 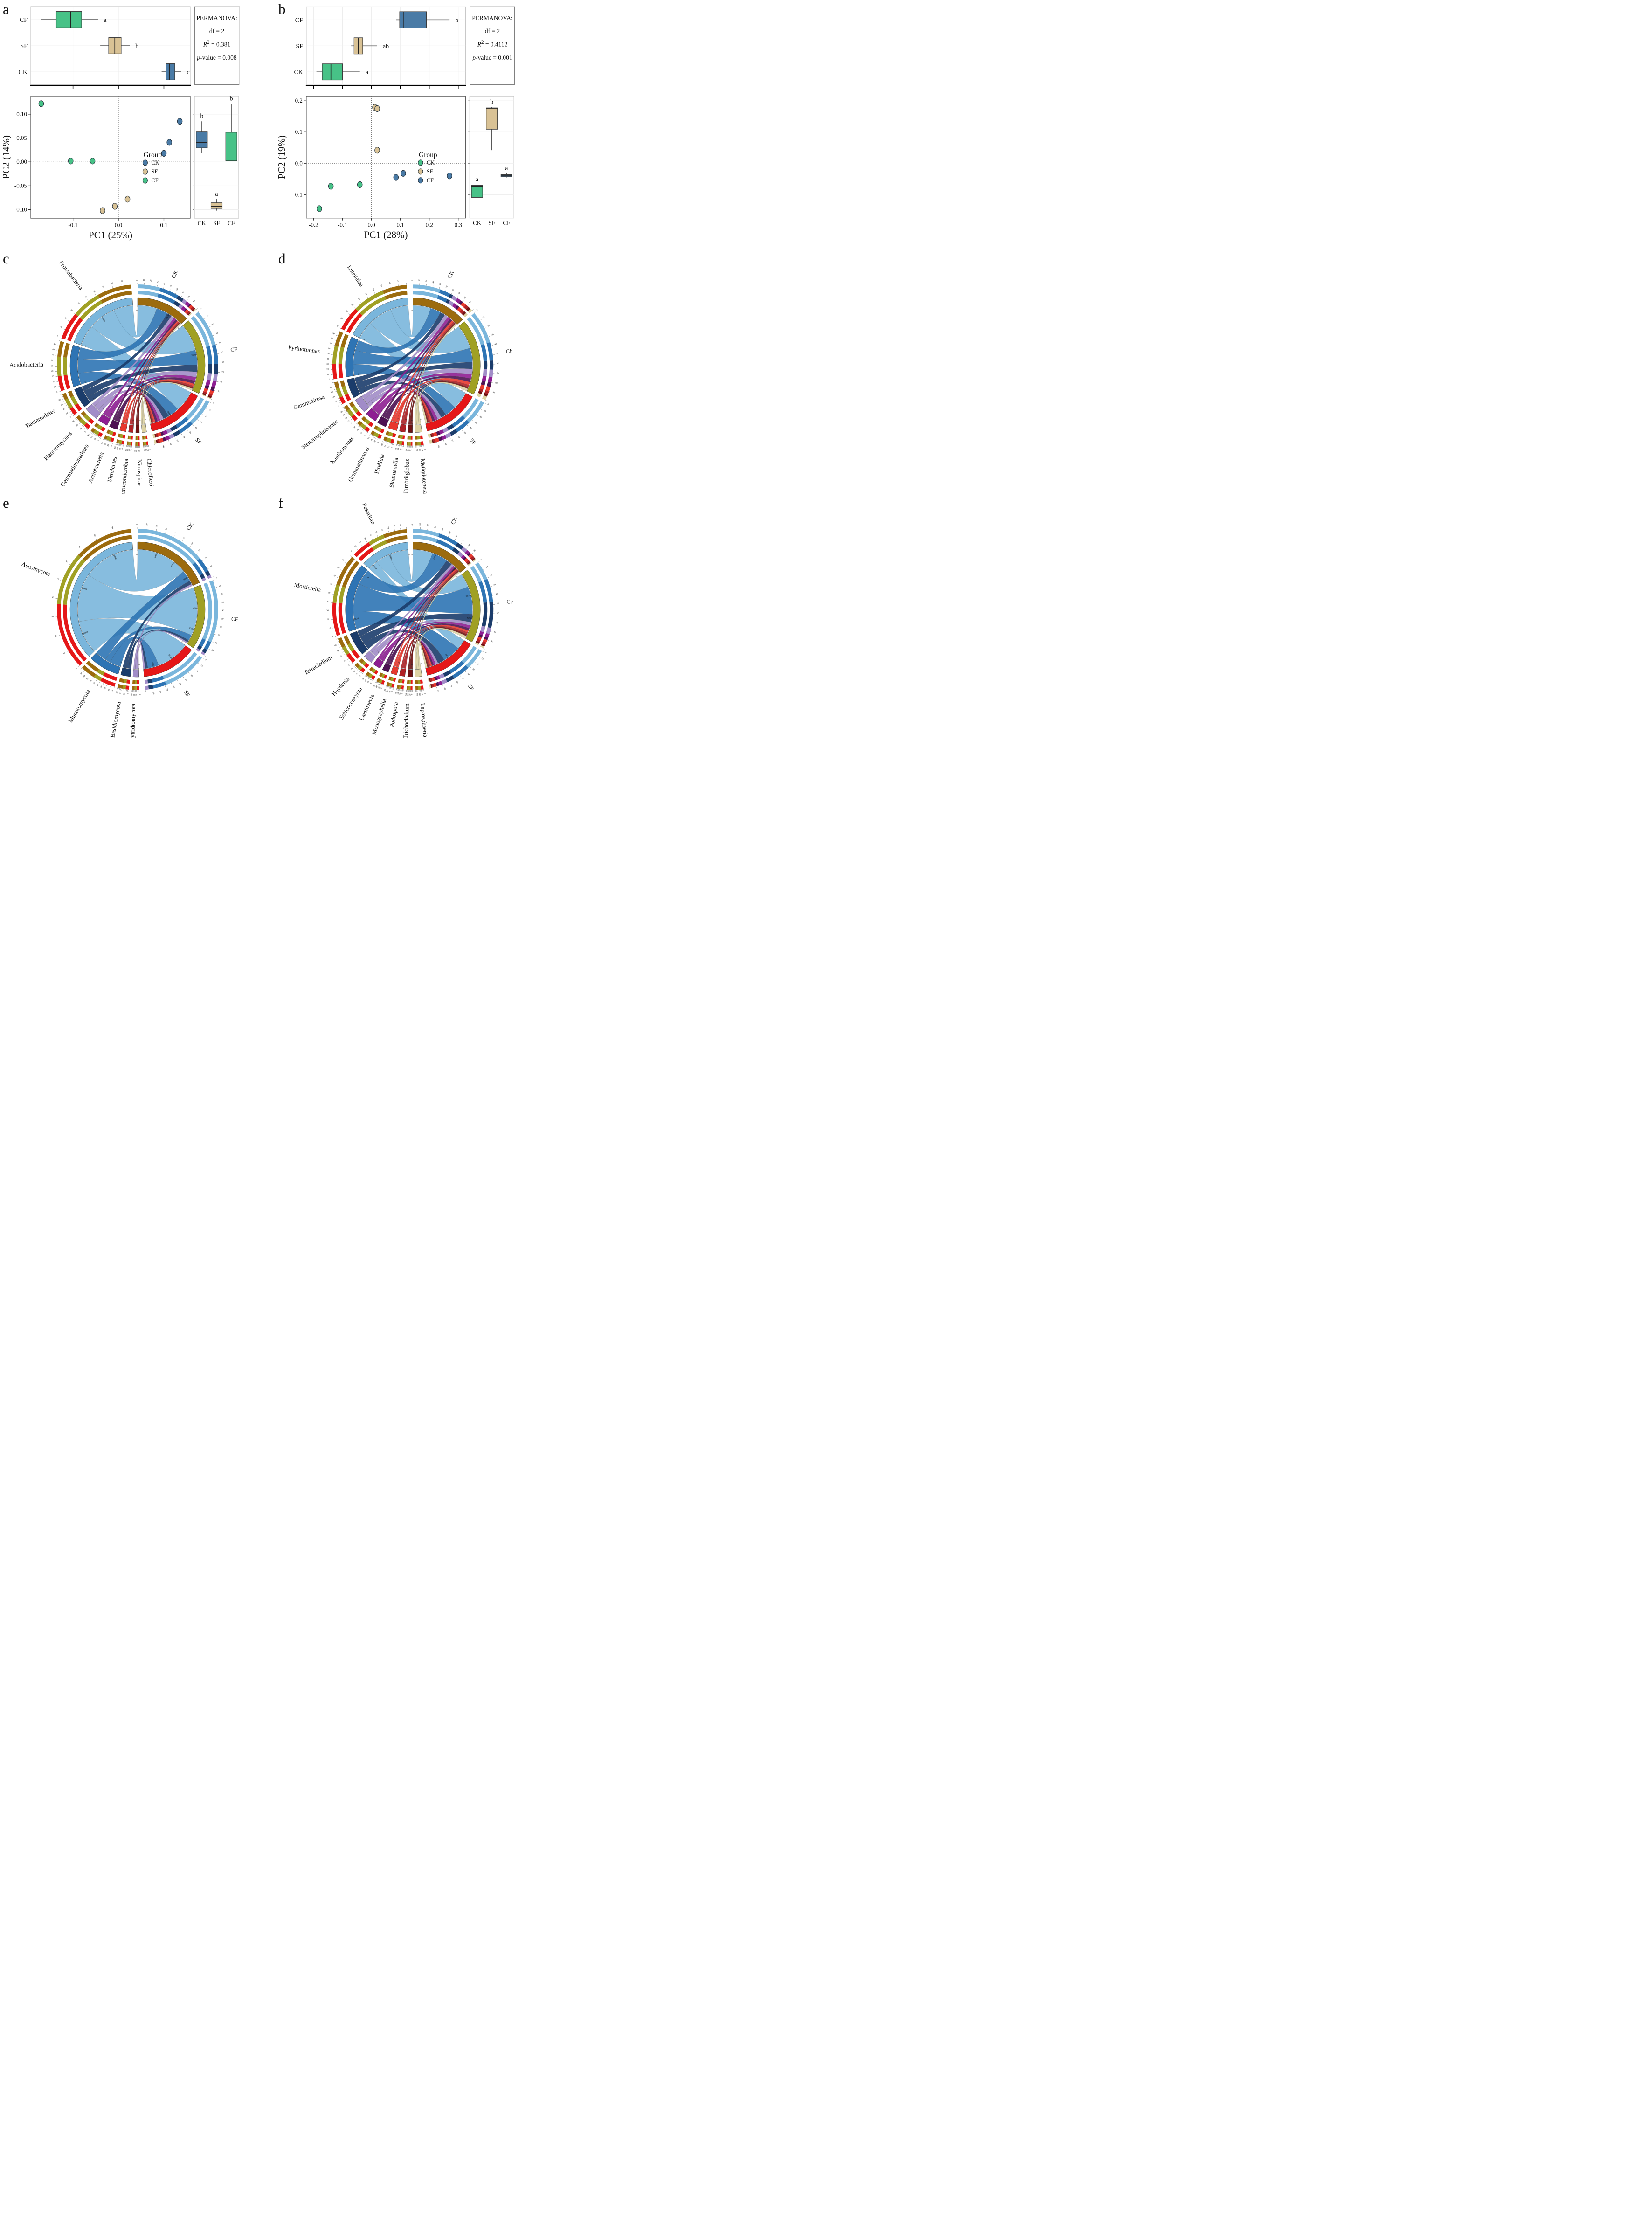 What do you see at coordinates (26, 364) in the screenshot?
I see `taxon-label-Acidobacteria: Acidobacteria` at bounding box center [26, 364].